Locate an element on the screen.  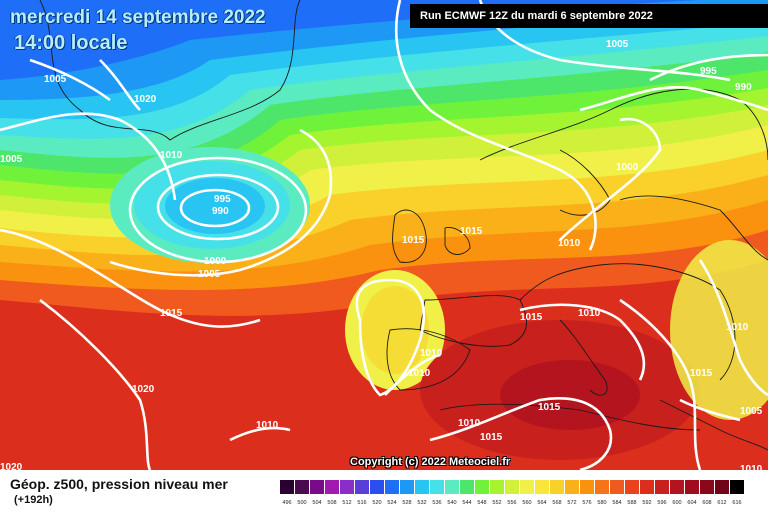
legend-value: 508 is located at coordinates (331, 503).